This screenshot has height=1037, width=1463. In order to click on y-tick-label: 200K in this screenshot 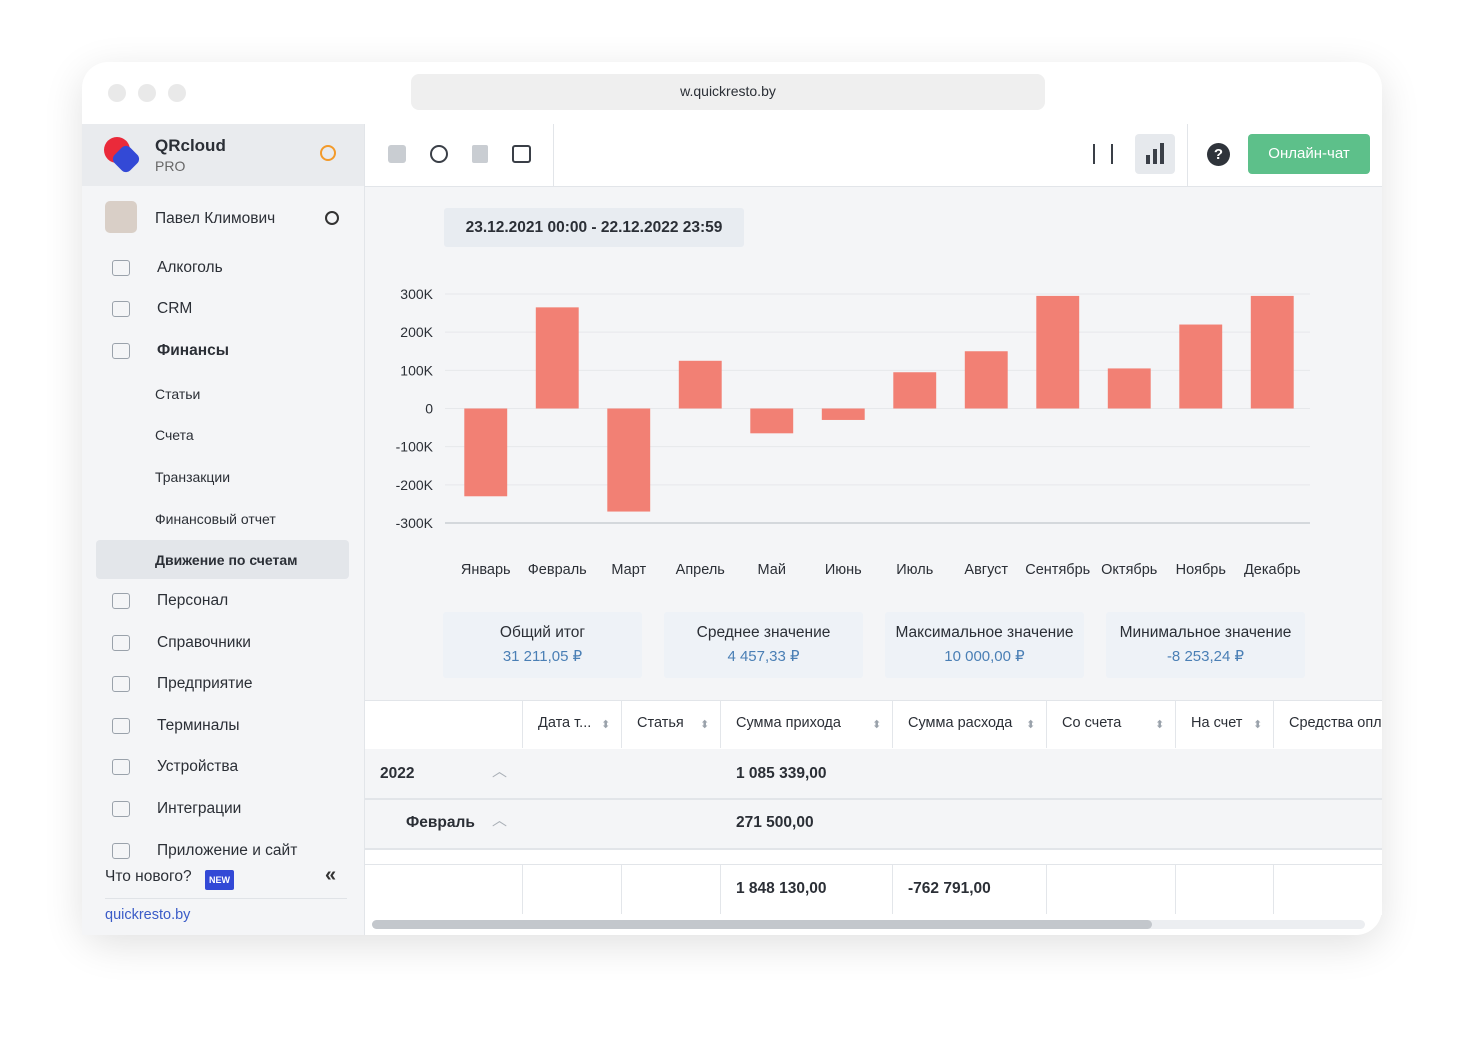, I will do `click(416, 332)`.